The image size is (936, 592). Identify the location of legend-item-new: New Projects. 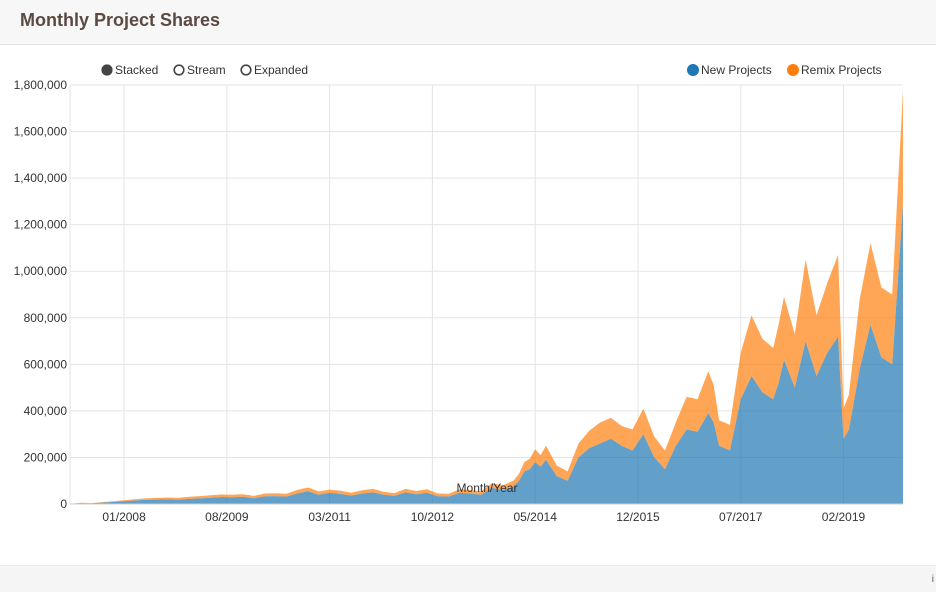
(729, 70).